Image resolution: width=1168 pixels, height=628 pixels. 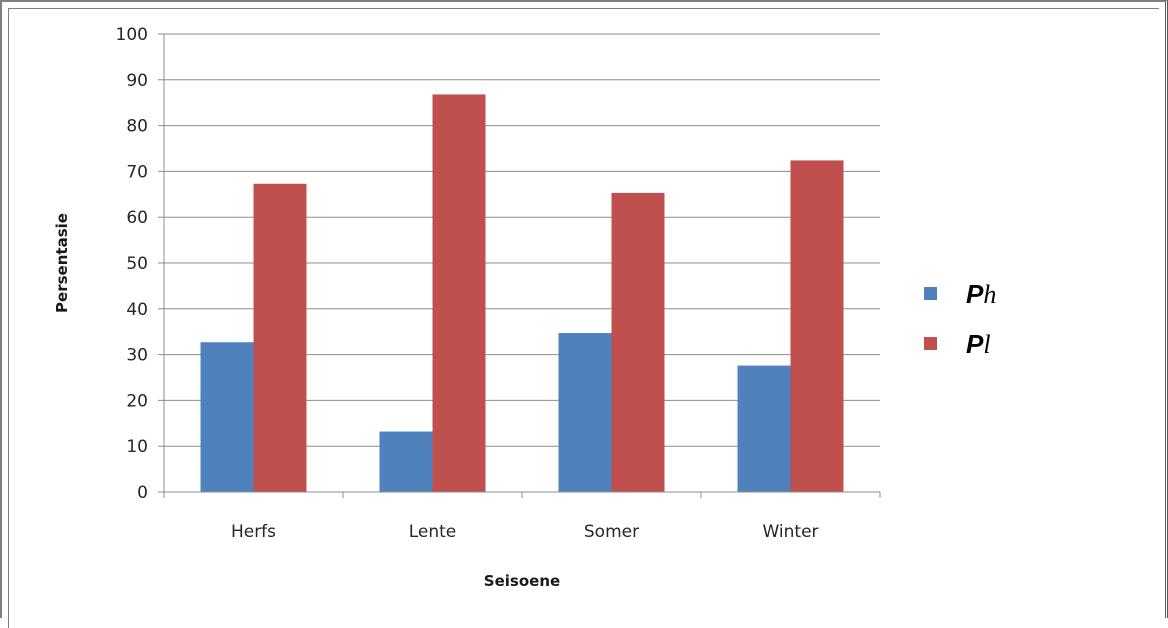 I want to click on legend-label-Pl: Pl, so click(x=978, y=344).